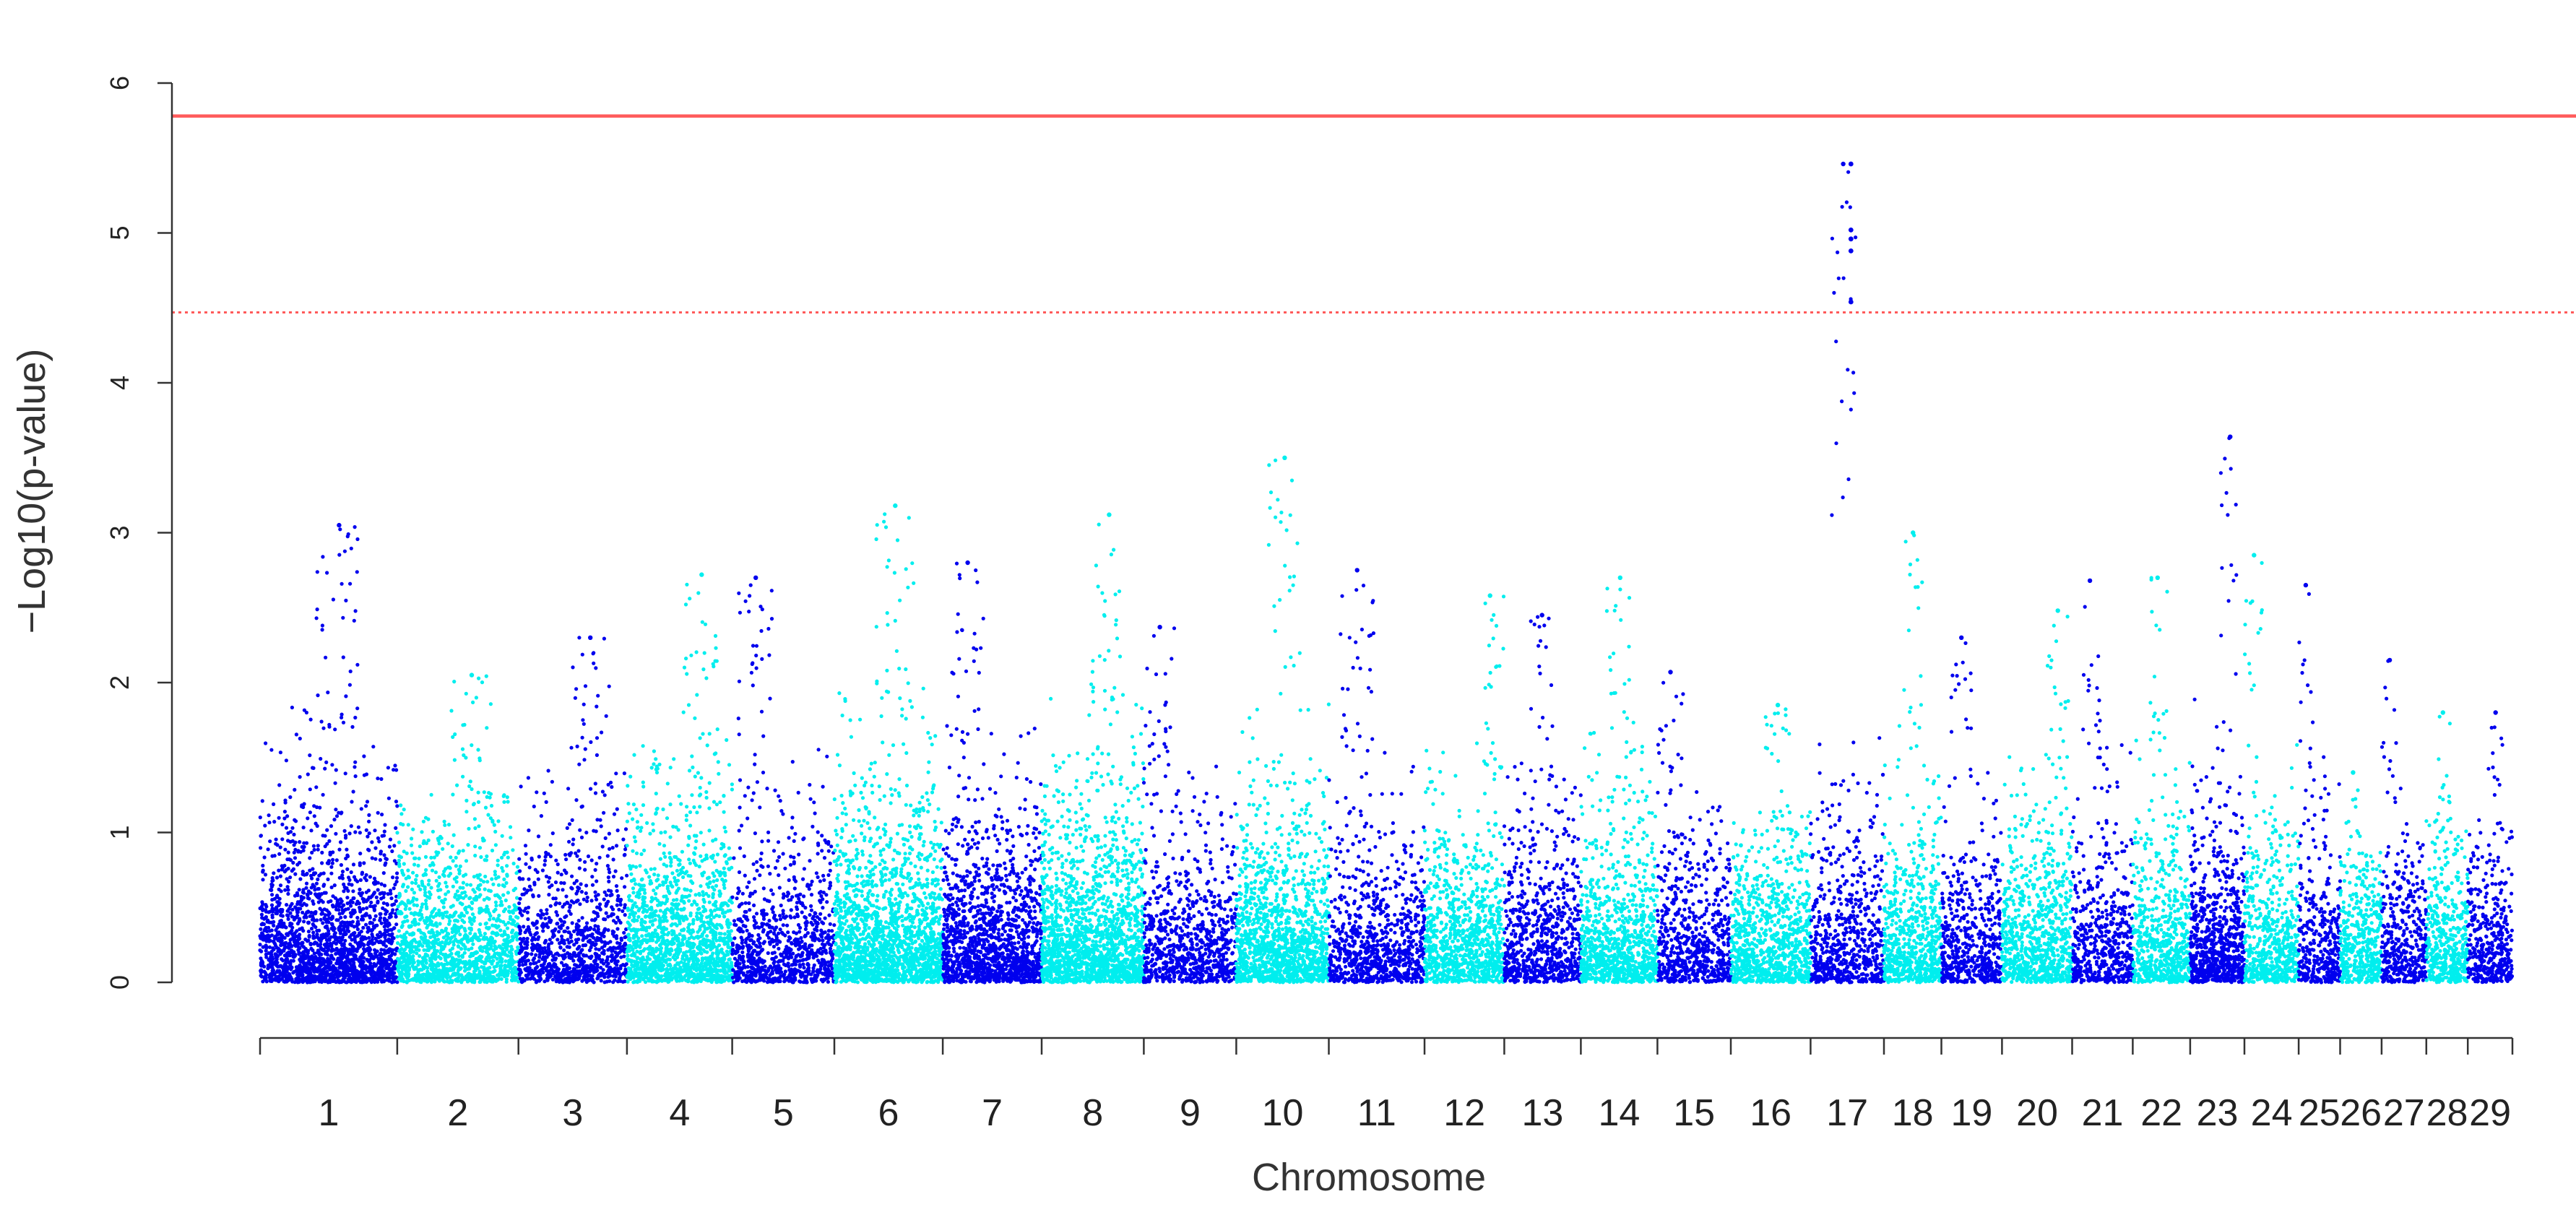  I want to click on x-tick-label-9: 9, so click(1190, 1113).